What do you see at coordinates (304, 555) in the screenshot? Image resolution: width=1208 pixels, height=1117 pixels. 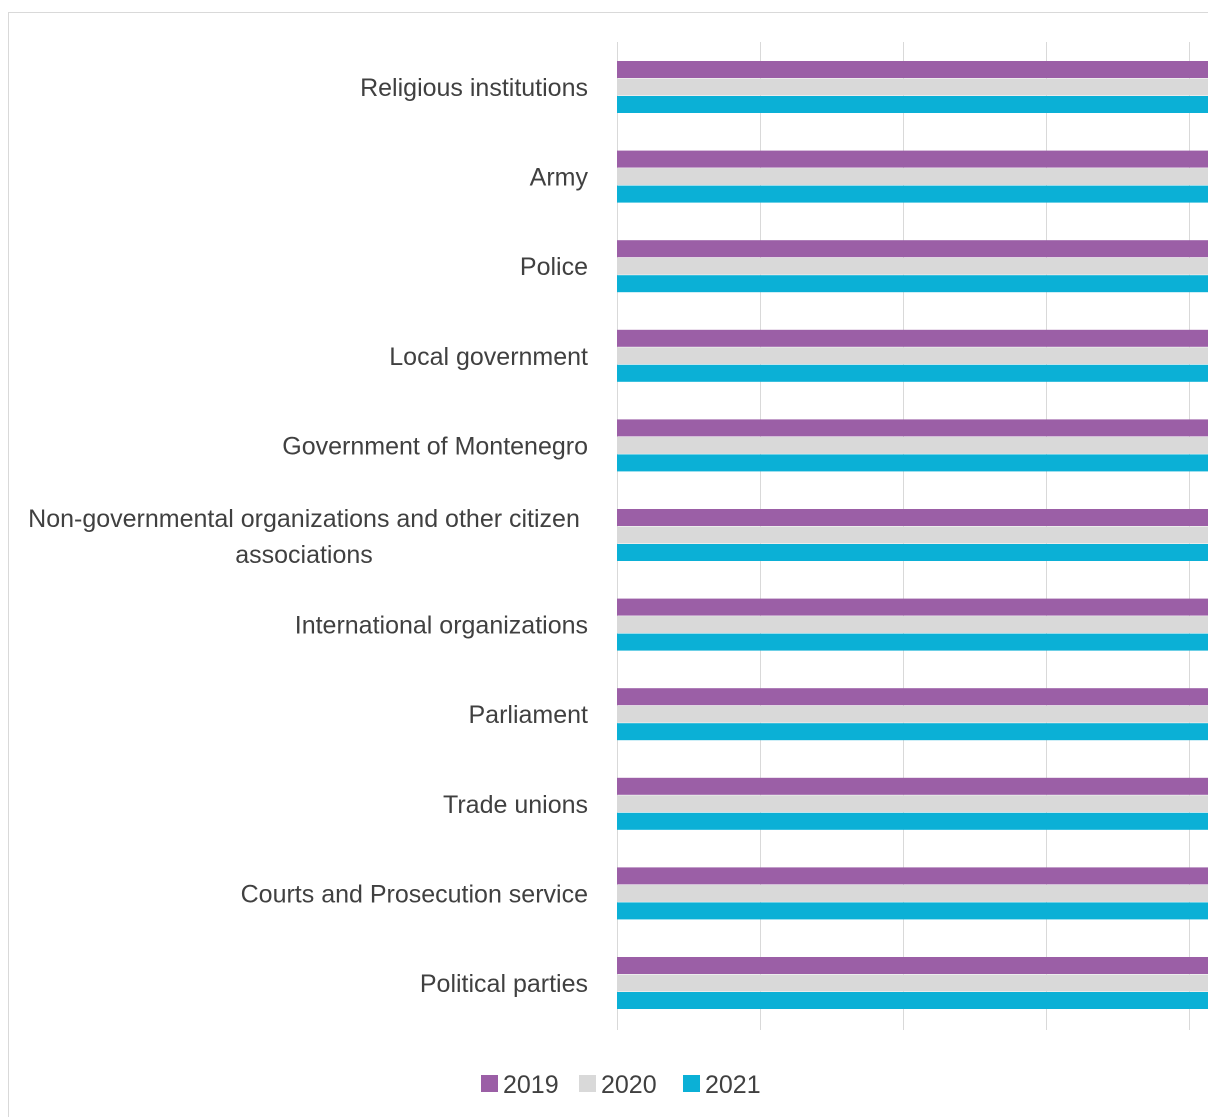 I see `category-label-line-2: associations` at bounding box center [304, 555].